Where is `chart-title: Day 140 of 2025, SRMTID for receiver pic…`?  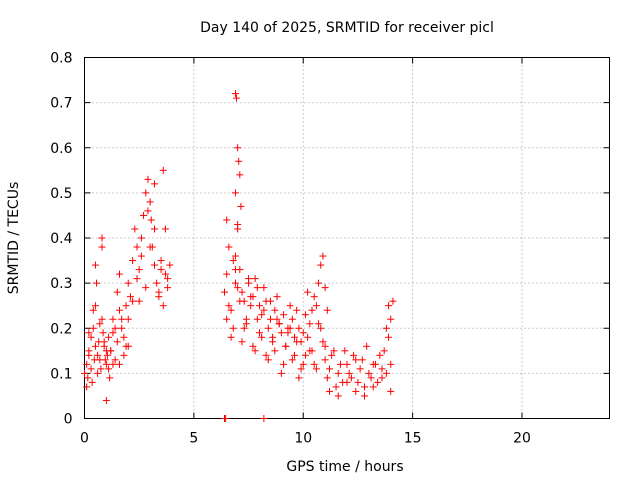
chart-title: Day 140 of 2025, SRMTID for receiver pic… is located at coordinates (347, 28).